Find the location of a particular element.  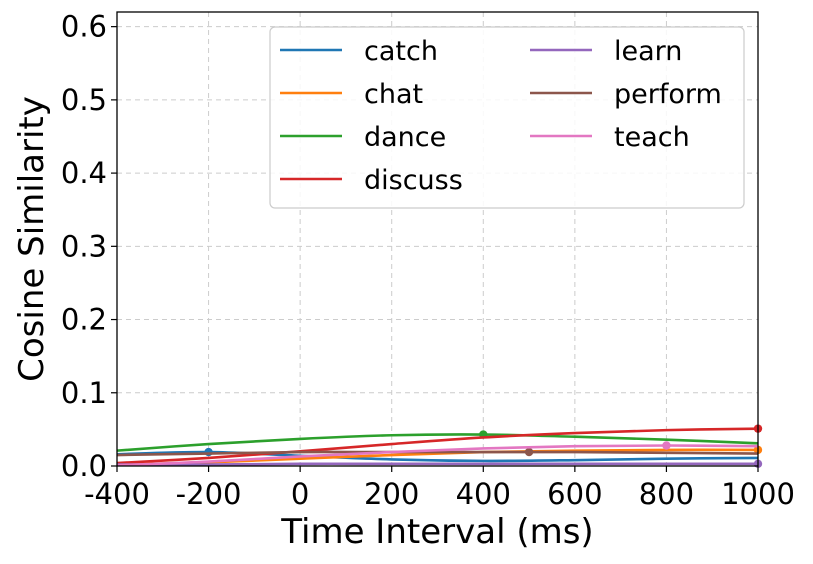

series-discuss is located at coordinates (437, 446).